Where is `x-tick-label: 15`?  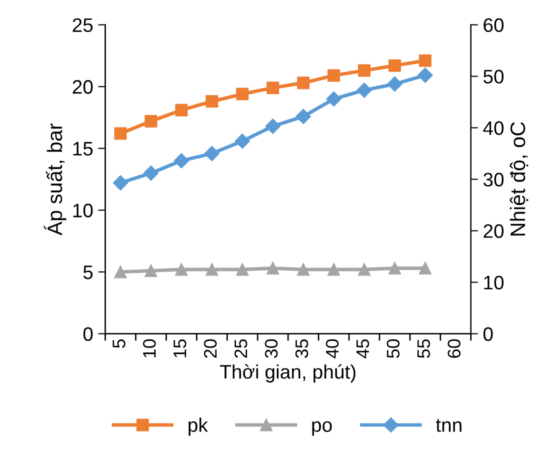
x-tick-label: 15 is located at coordinates (180, 348).